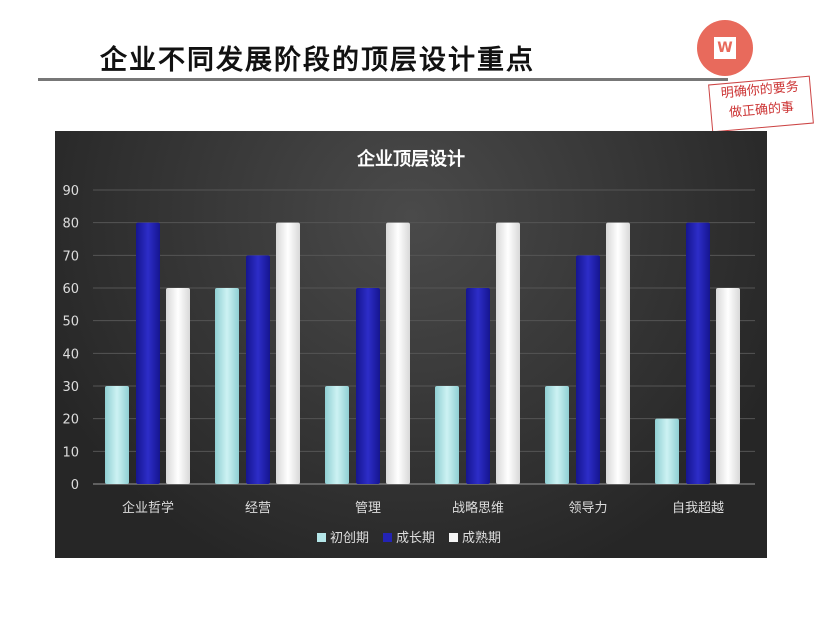 The width and height of the screenshot is (832, 624). What do you see at coordinates (70, 354) in the screenshot?
I see `y-tick-label: 40` at bounding box center [70, 354].